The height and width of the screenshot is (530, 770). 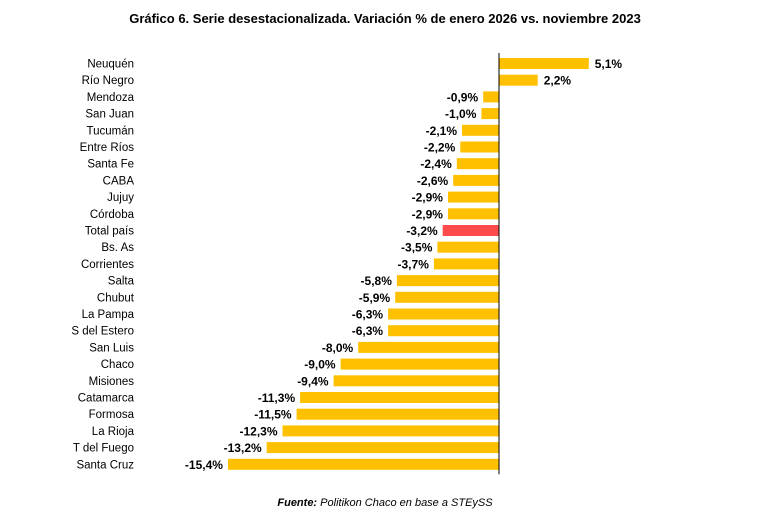 I want to click on data-label: -2,4%, so click(x=436, y=164).